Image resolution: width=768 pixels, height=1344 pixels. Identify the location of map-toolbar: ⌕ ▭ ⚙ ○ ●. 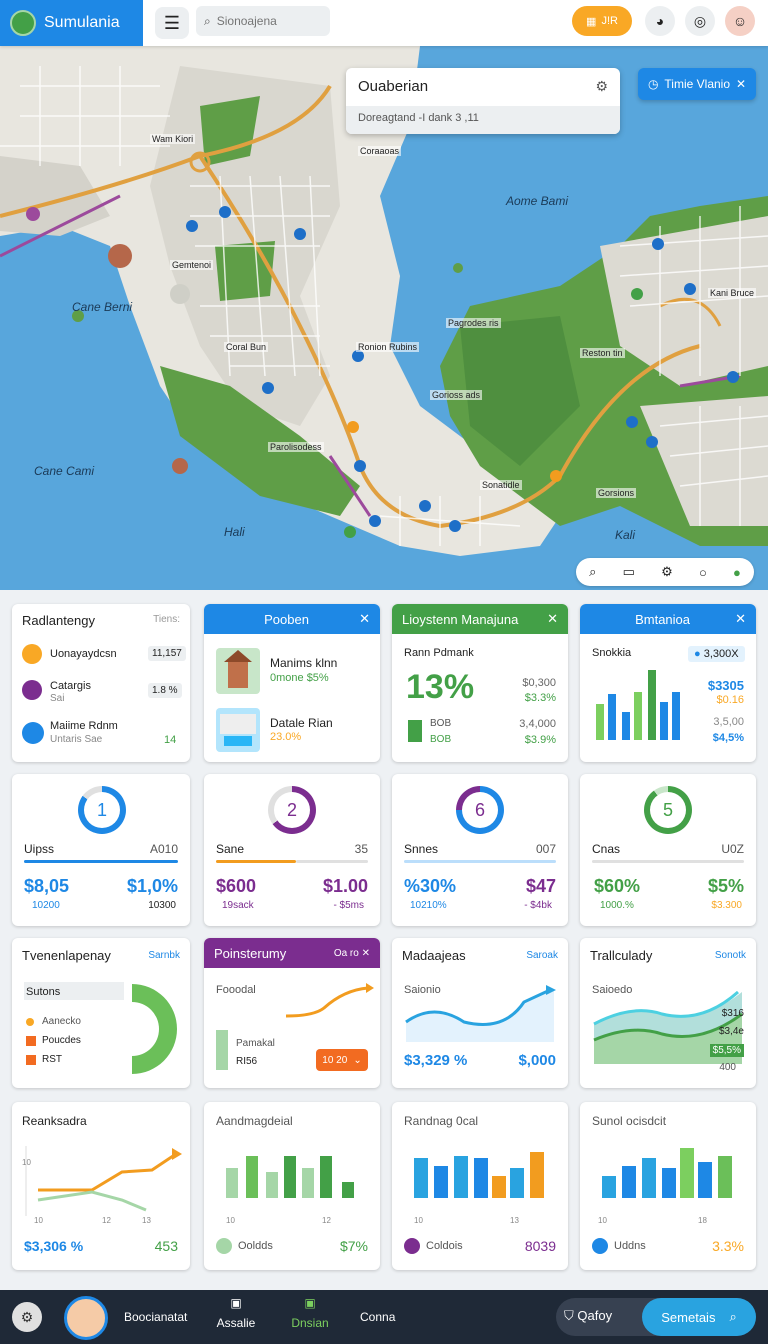
(665, 572).